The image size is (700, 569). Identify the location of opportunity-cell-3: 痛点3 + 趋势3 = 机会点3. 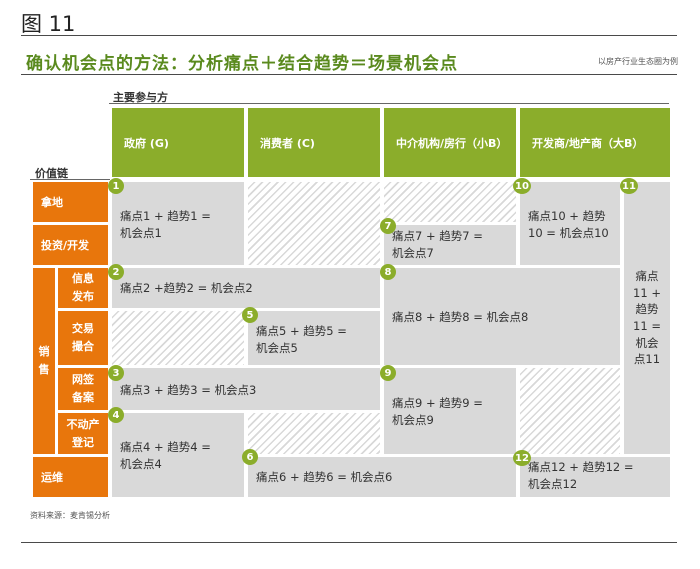
(246, 389).